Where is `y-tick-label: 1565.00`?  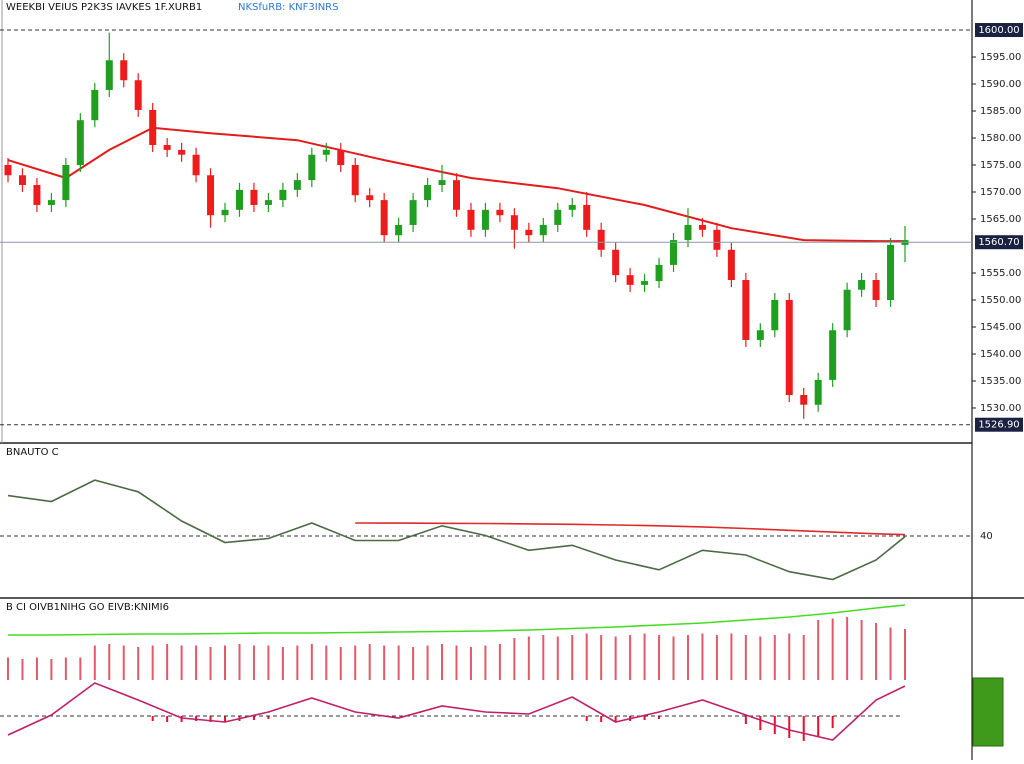
y-tick-label: 1565.00 is located at coordinates (1000, 219).